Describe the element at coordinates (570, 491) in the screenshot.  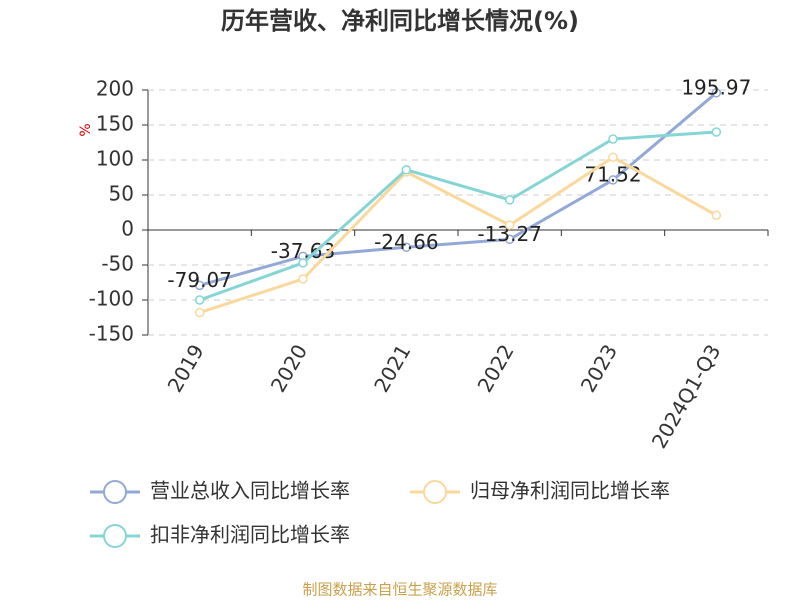
I see `legend-label: 归母净利润同比增长率` at that location.